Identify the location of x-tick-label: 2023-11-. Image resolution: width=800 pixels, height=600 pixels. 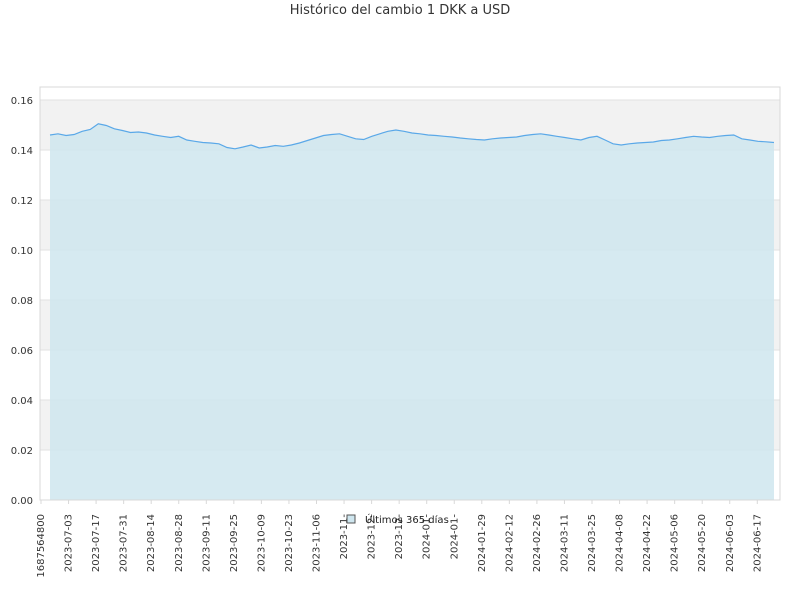
(344, 537).